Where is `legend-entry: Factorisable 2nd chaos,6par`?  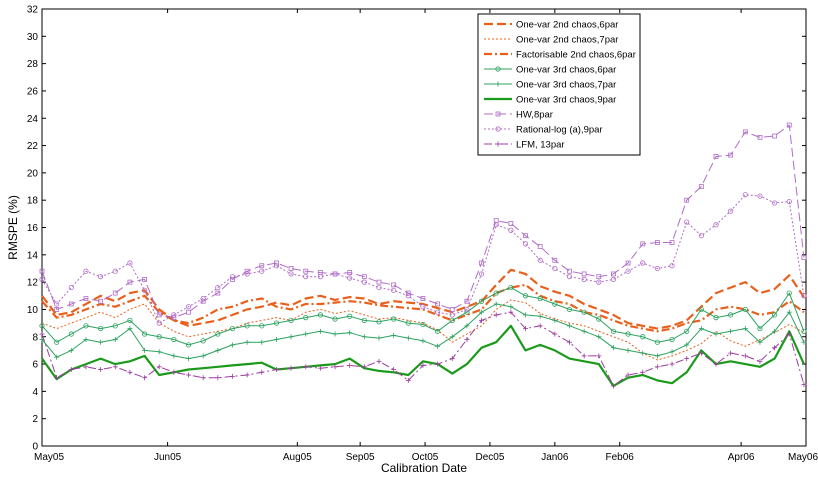
legend-entry: Factorisable 2nd chaos,6par is located at coordinates (560, 55).